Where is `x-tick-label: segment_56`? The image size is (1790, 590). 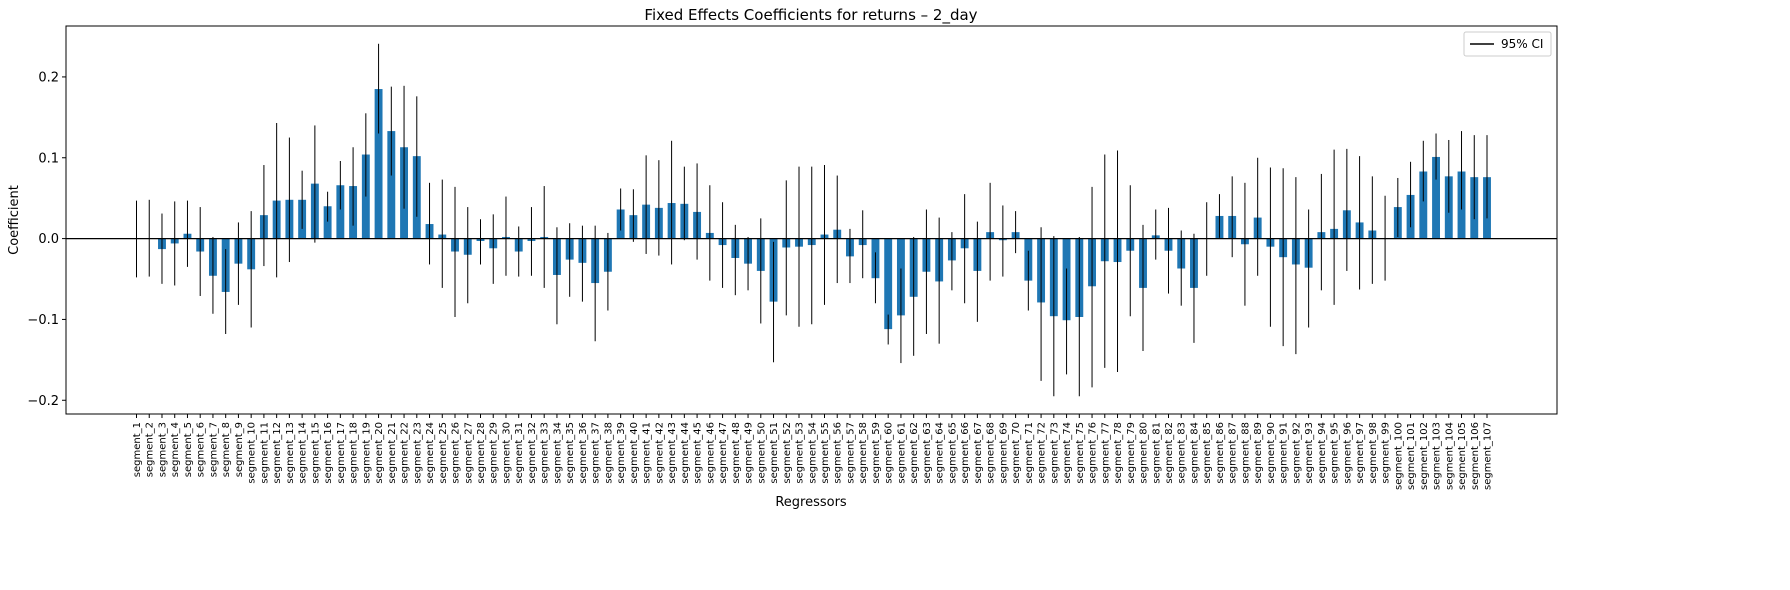 x-tick-label: segment_56 is located at coordinates (838, 453).